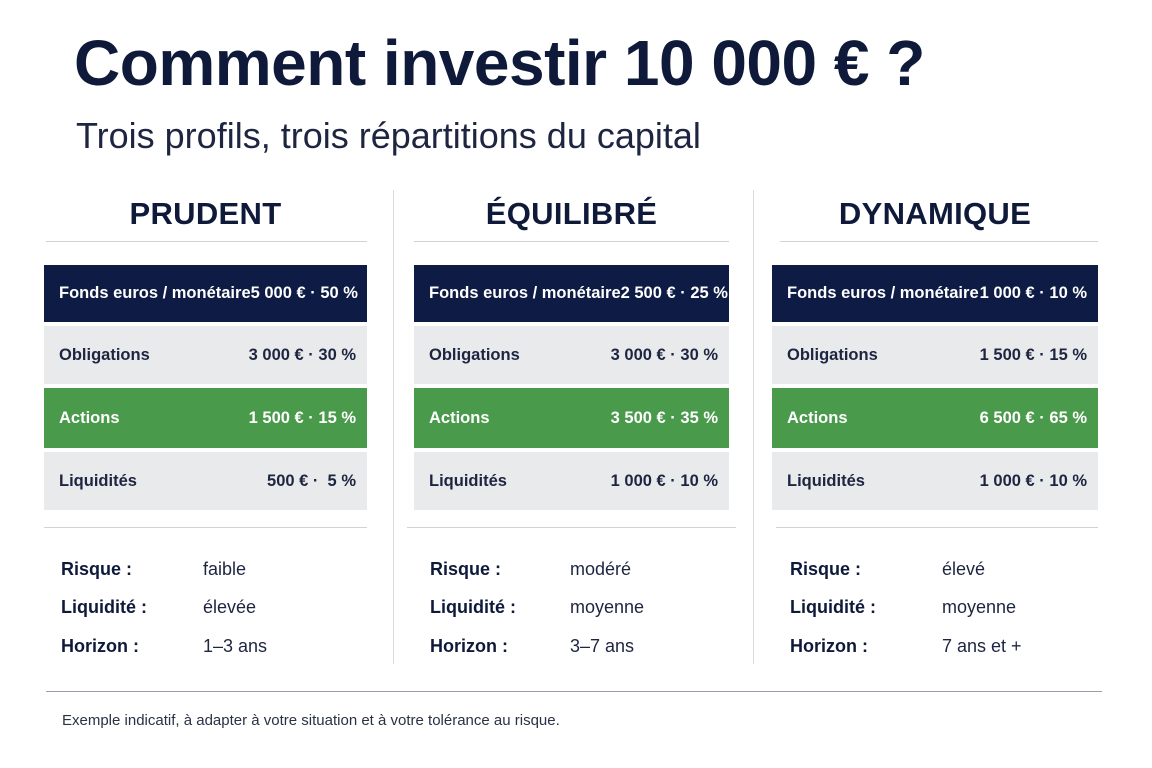 The height and width of the screenshot is (768, 1152). I want to click on info-value: 1–3 ans, so click(235, 645).